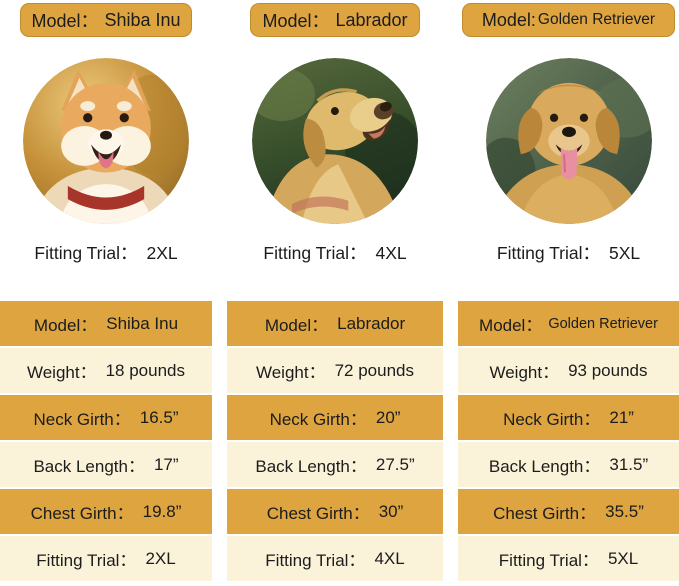  Describe the element at coordinates (388, 417) in the screenshot. I see `row-value: 20”` at that location.